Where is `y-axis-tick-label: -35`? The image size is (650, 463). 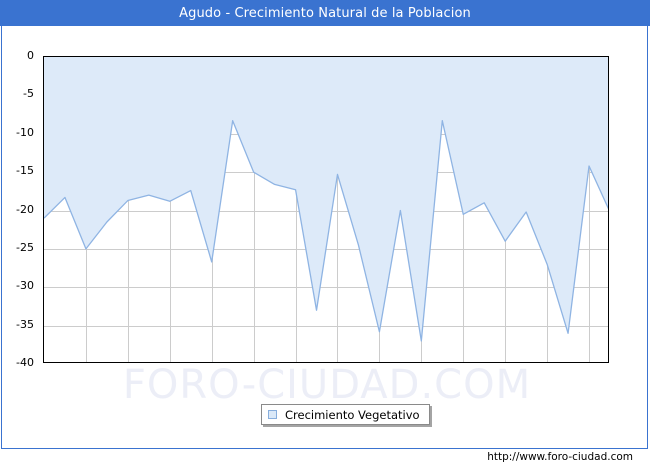
y-axis-tick-label: -35 is located at coordinates (25, 324).